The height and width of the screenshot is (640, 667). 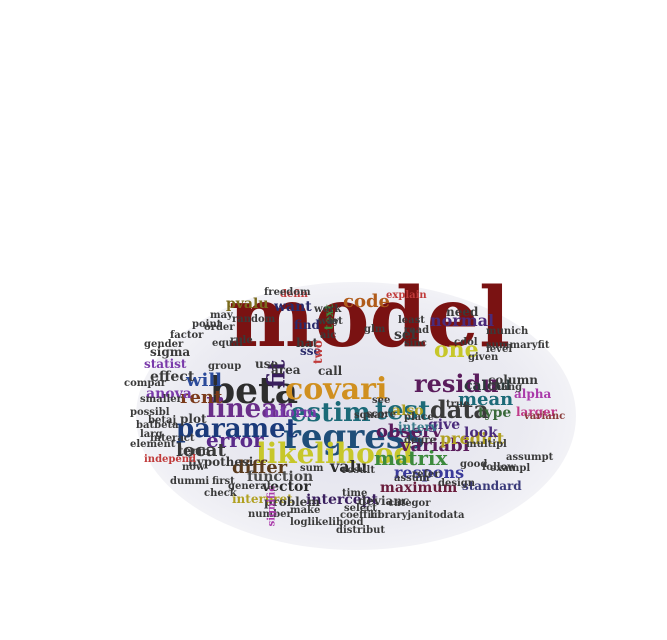 What do you see at coordinates (267, 364) in the screenshot?
I see `word-use: use` at bounding box center [267, 364].